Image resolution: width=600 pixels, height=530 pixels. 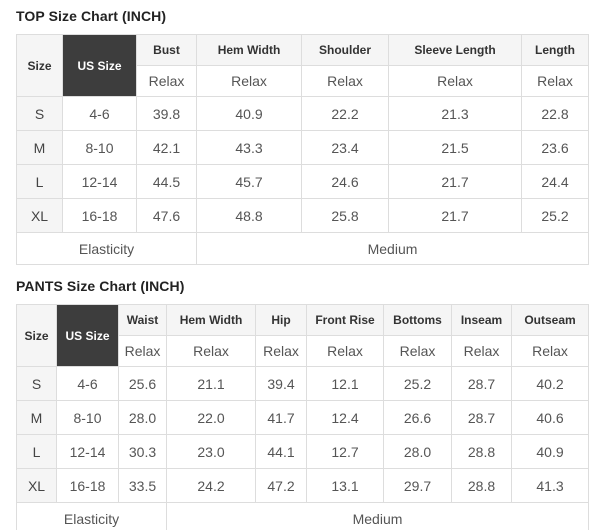 I want to click on value-cell: 13.1, so click(x=345, y=485).